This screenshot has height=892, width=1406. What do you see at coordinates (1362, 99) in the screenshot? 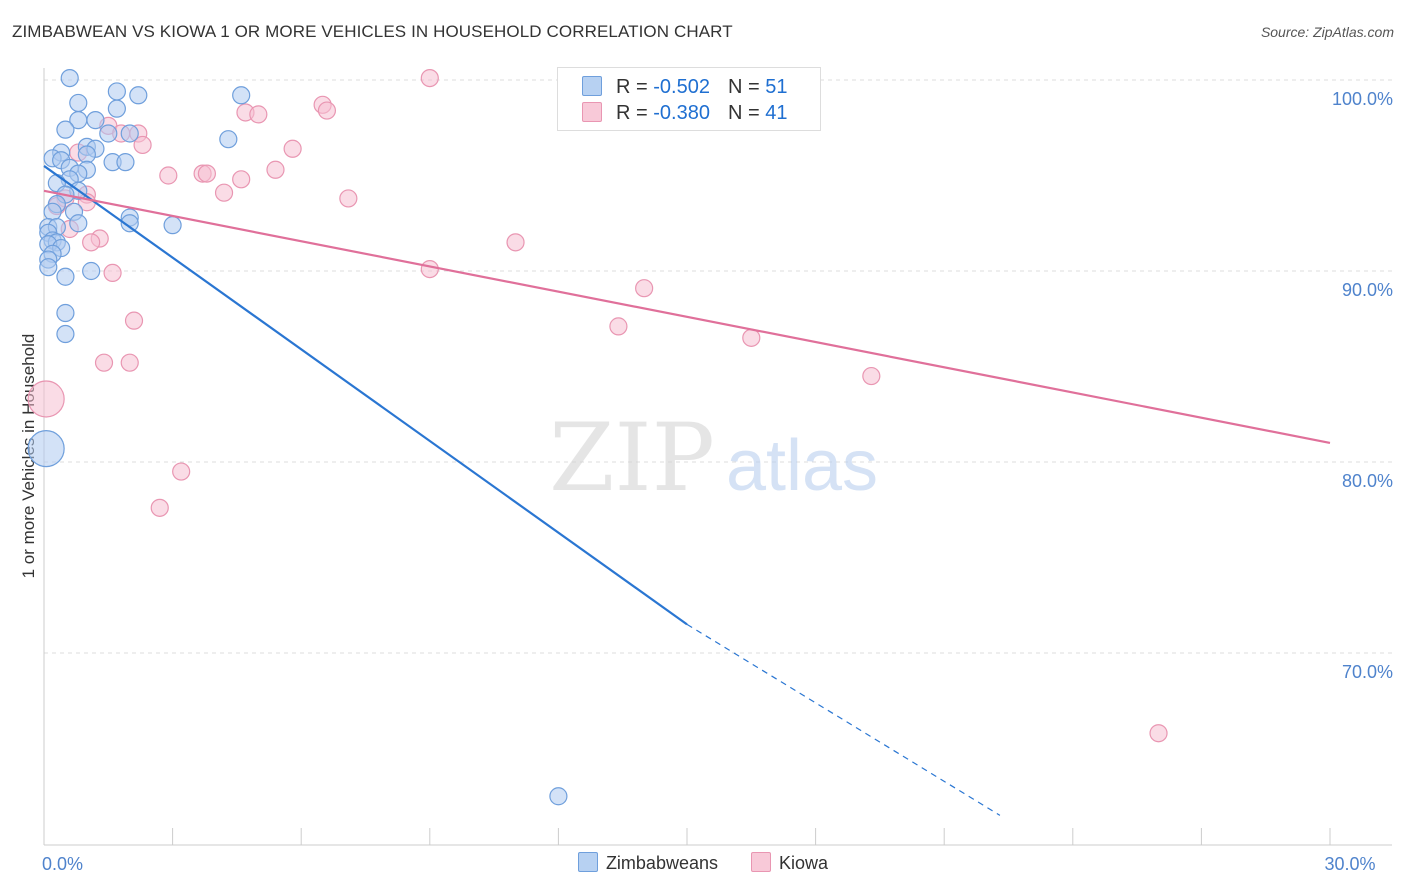
I see `y-tick-label: 100.0%` at bounding box center [1362, 99].